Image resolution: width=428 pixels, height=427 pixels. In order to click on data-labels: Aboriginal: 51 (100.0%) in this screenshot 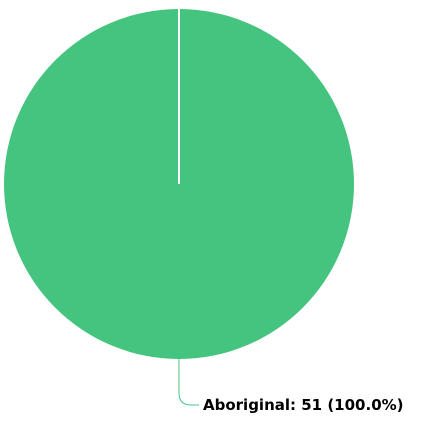, I will do `click(303, 405)`.